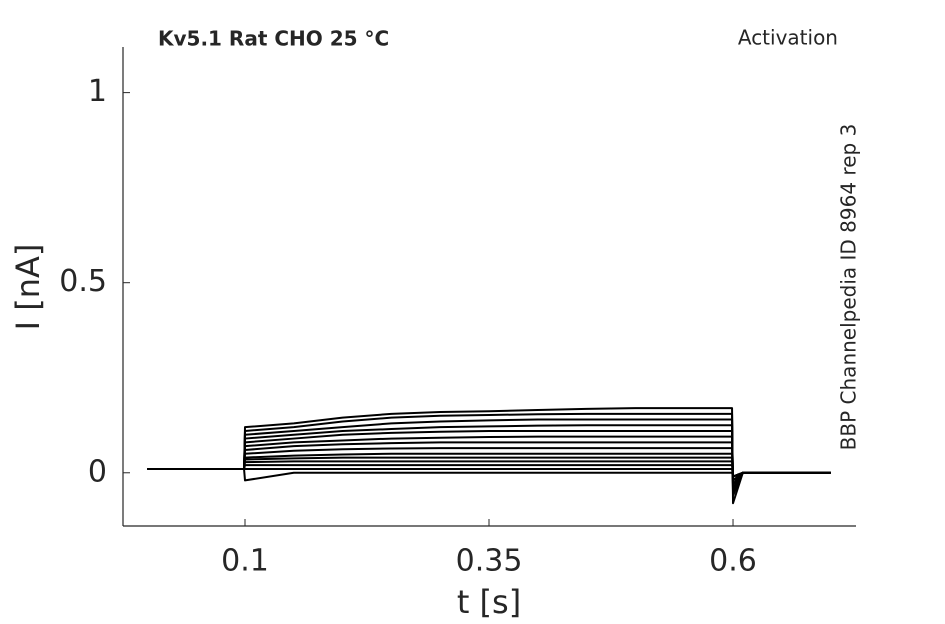 The width and height of the screenshot is (945, 624). I want to click on y-tick-label: 1, so click(97, 91).